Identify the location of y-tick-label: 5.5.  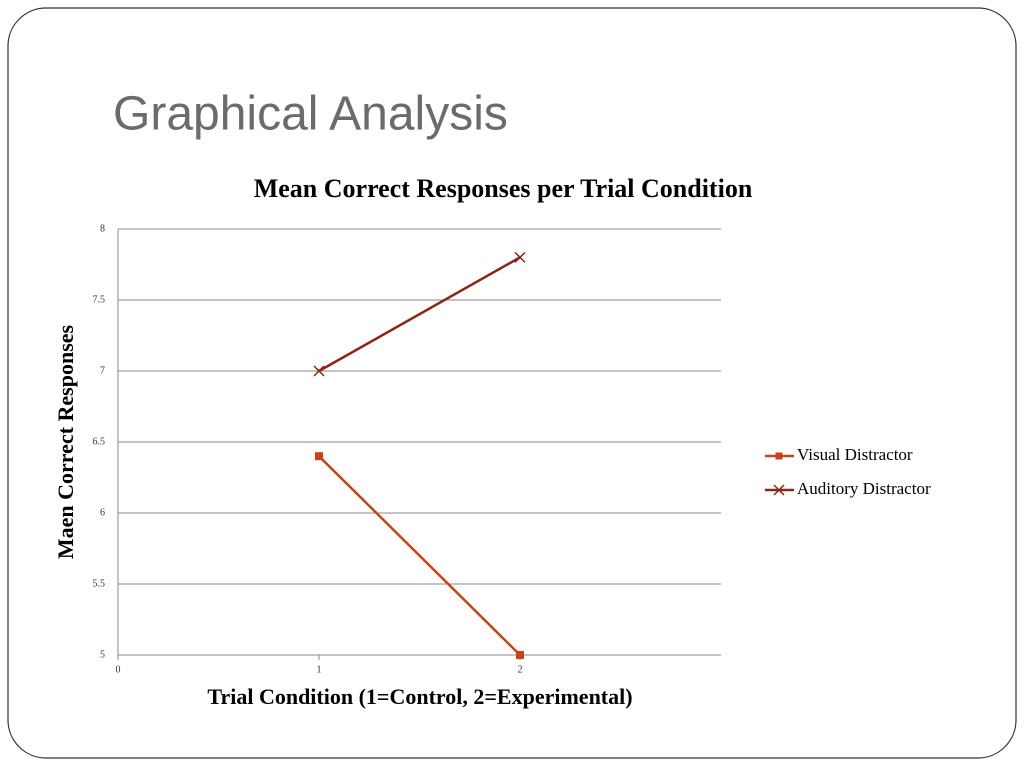
(99, 583).